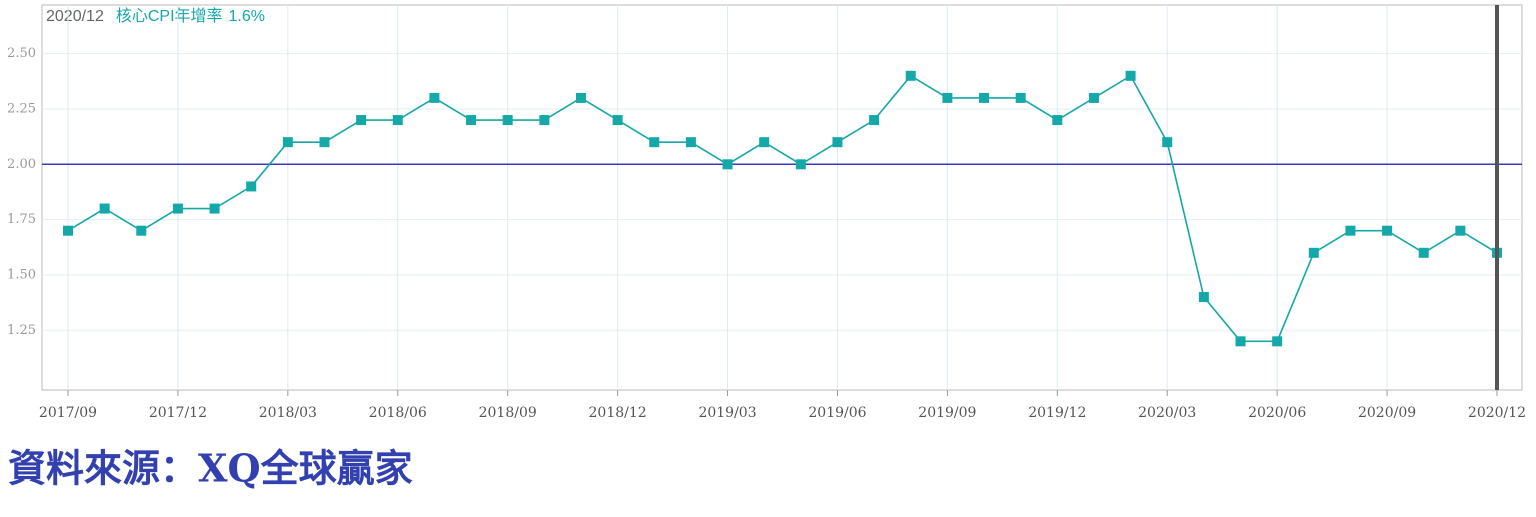 The width and height of the screenshot is (1536, 517). I want to click on source-note: 資料來源：XQ全球贏家, so click(210, 468).